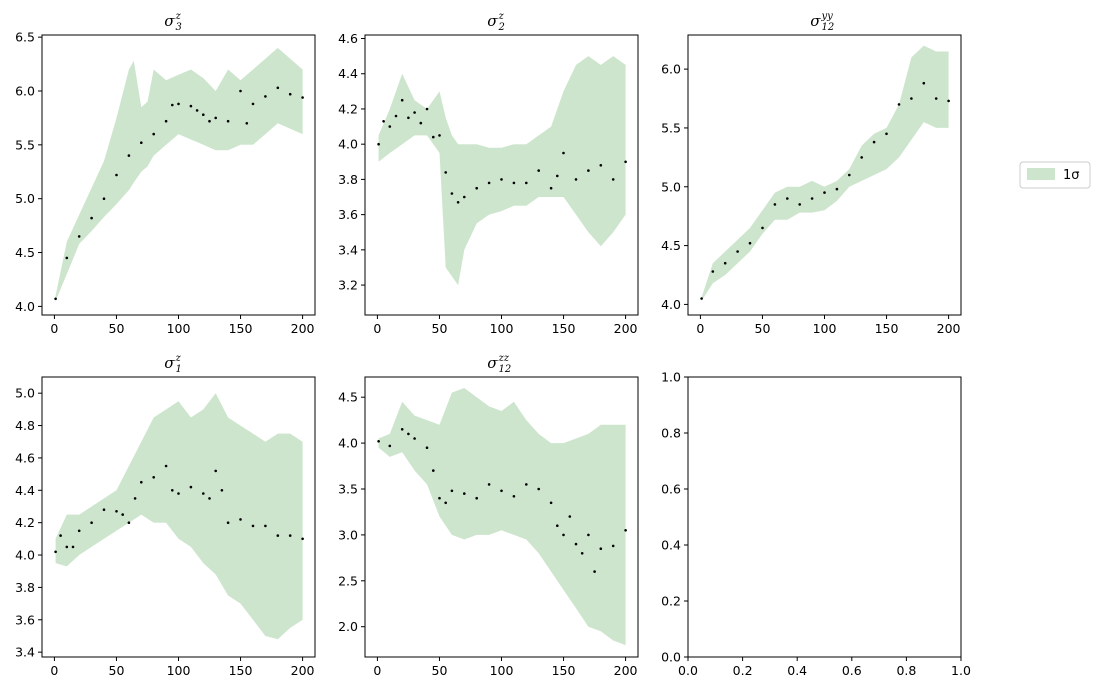 The width and height of the screenshot is (1099, 690). I want to click on legend-label: 1σ, so click(1071, 175).